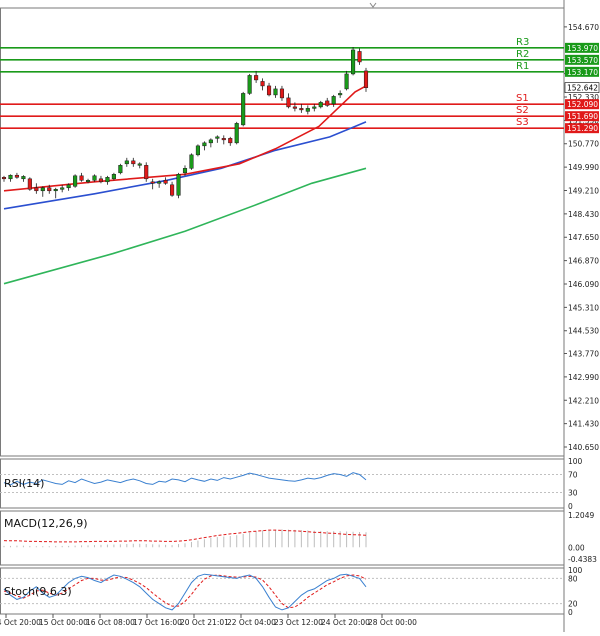  I want to click on level-price-label: 151.290, so click(582, 128).